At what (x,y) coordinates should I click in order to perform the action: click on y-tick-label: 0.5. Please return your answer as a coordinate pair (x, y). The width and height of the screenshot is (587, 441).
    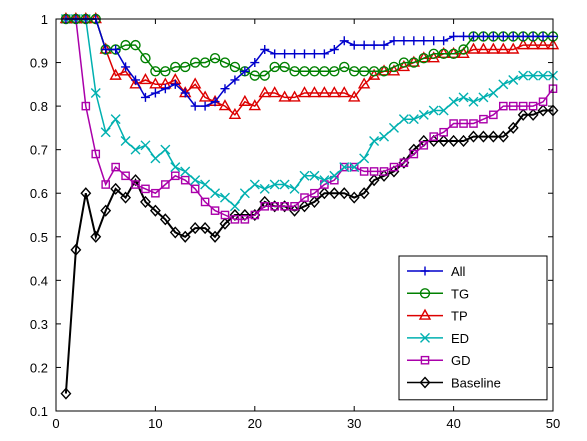
    Looking at the image, I should click on (39, 237).